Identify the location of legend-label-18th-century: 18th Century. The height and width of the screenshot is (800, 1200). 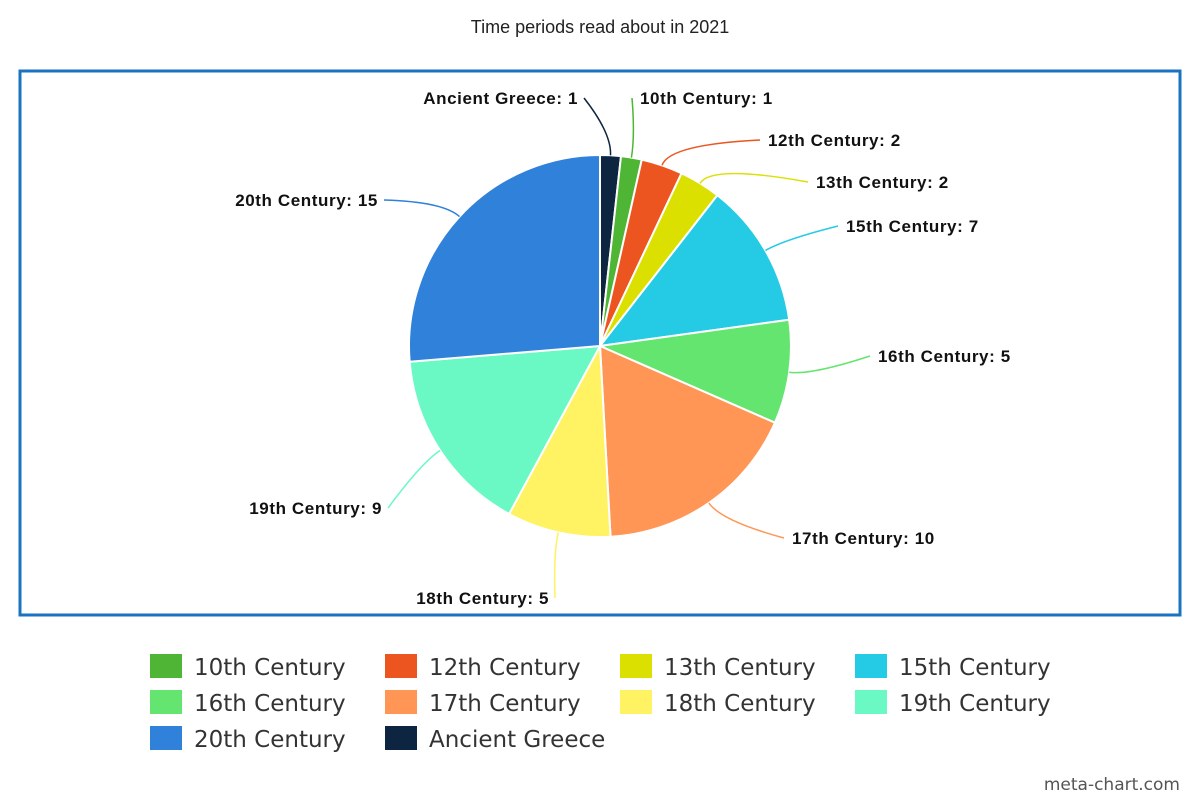
(740, 704).